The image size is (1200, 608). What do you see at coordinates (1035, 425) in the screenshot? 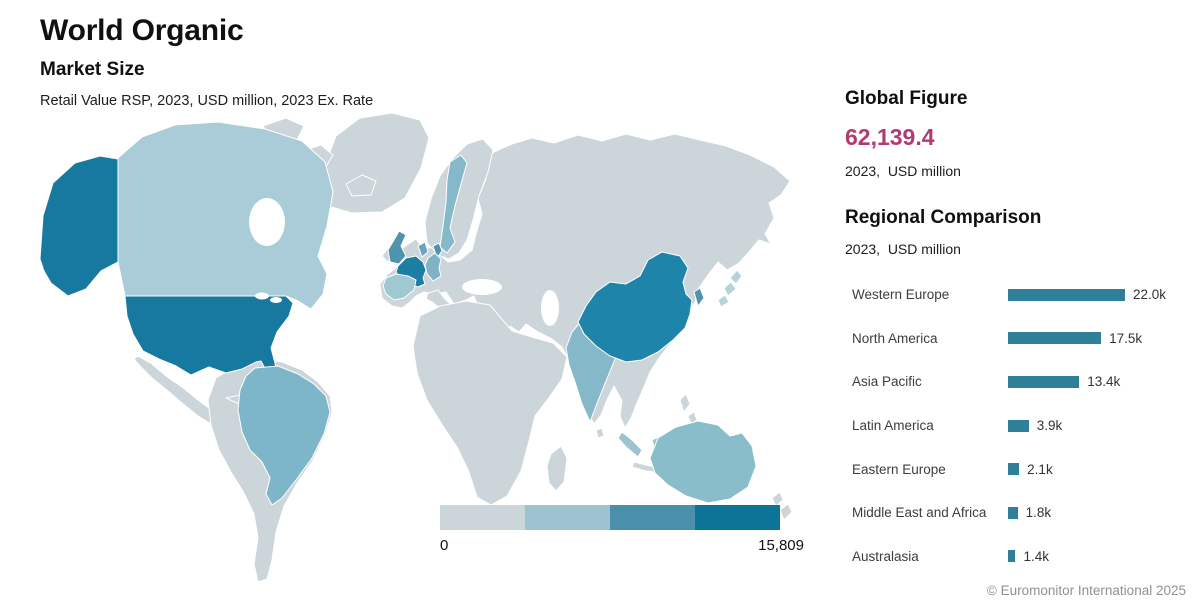
I see `region-bar-track: 3.9k` at bounding box center [1035, 425].